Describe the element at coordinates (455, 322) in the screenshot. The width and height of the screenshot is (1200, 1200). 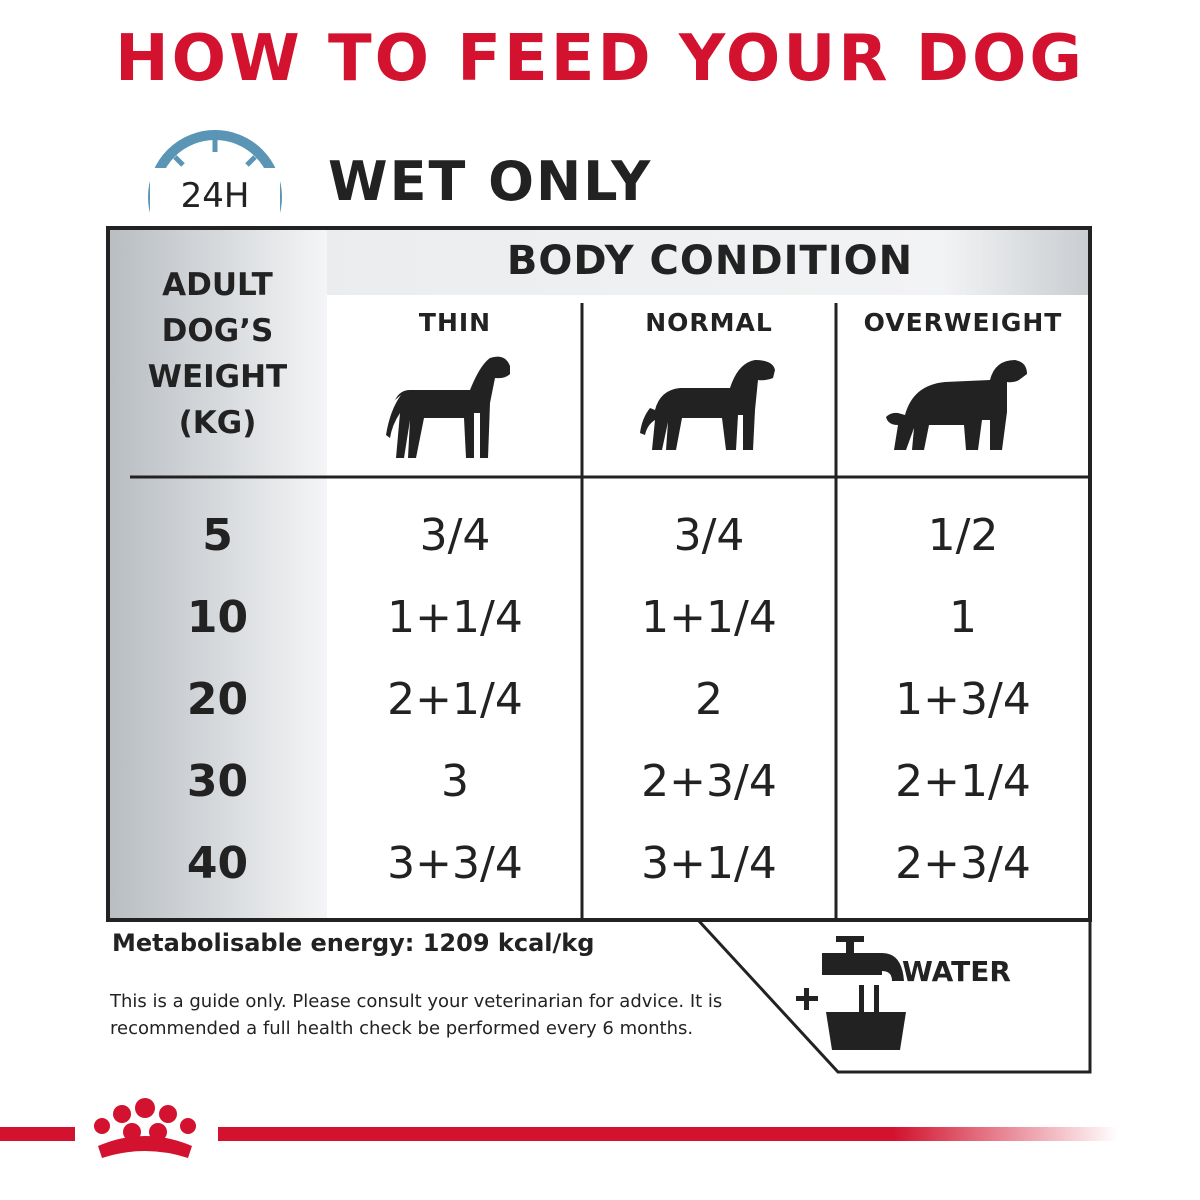
I see `column-header: THIN` at that location.